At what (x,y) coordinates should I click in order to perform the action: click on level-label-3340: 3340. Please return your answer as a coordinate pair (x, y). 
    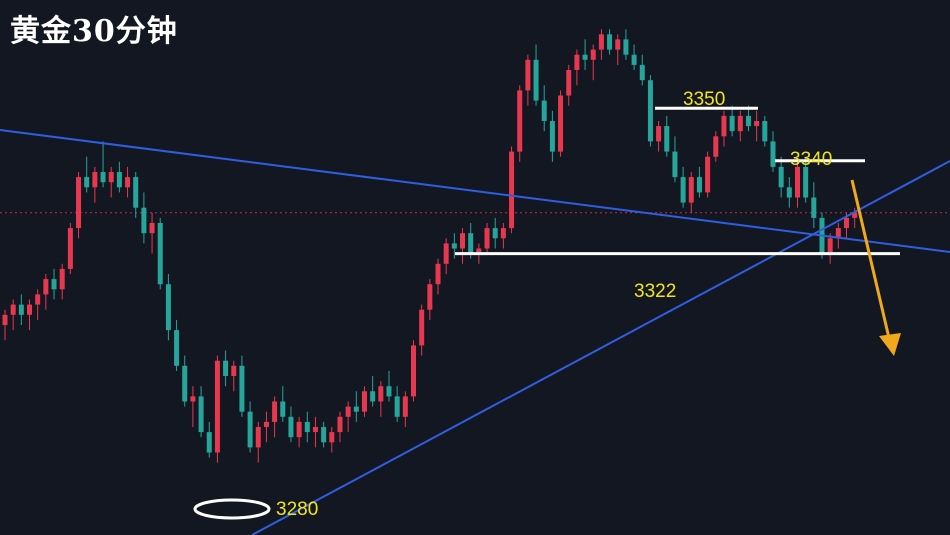
    Looking at the image, I should click on (811, 159).